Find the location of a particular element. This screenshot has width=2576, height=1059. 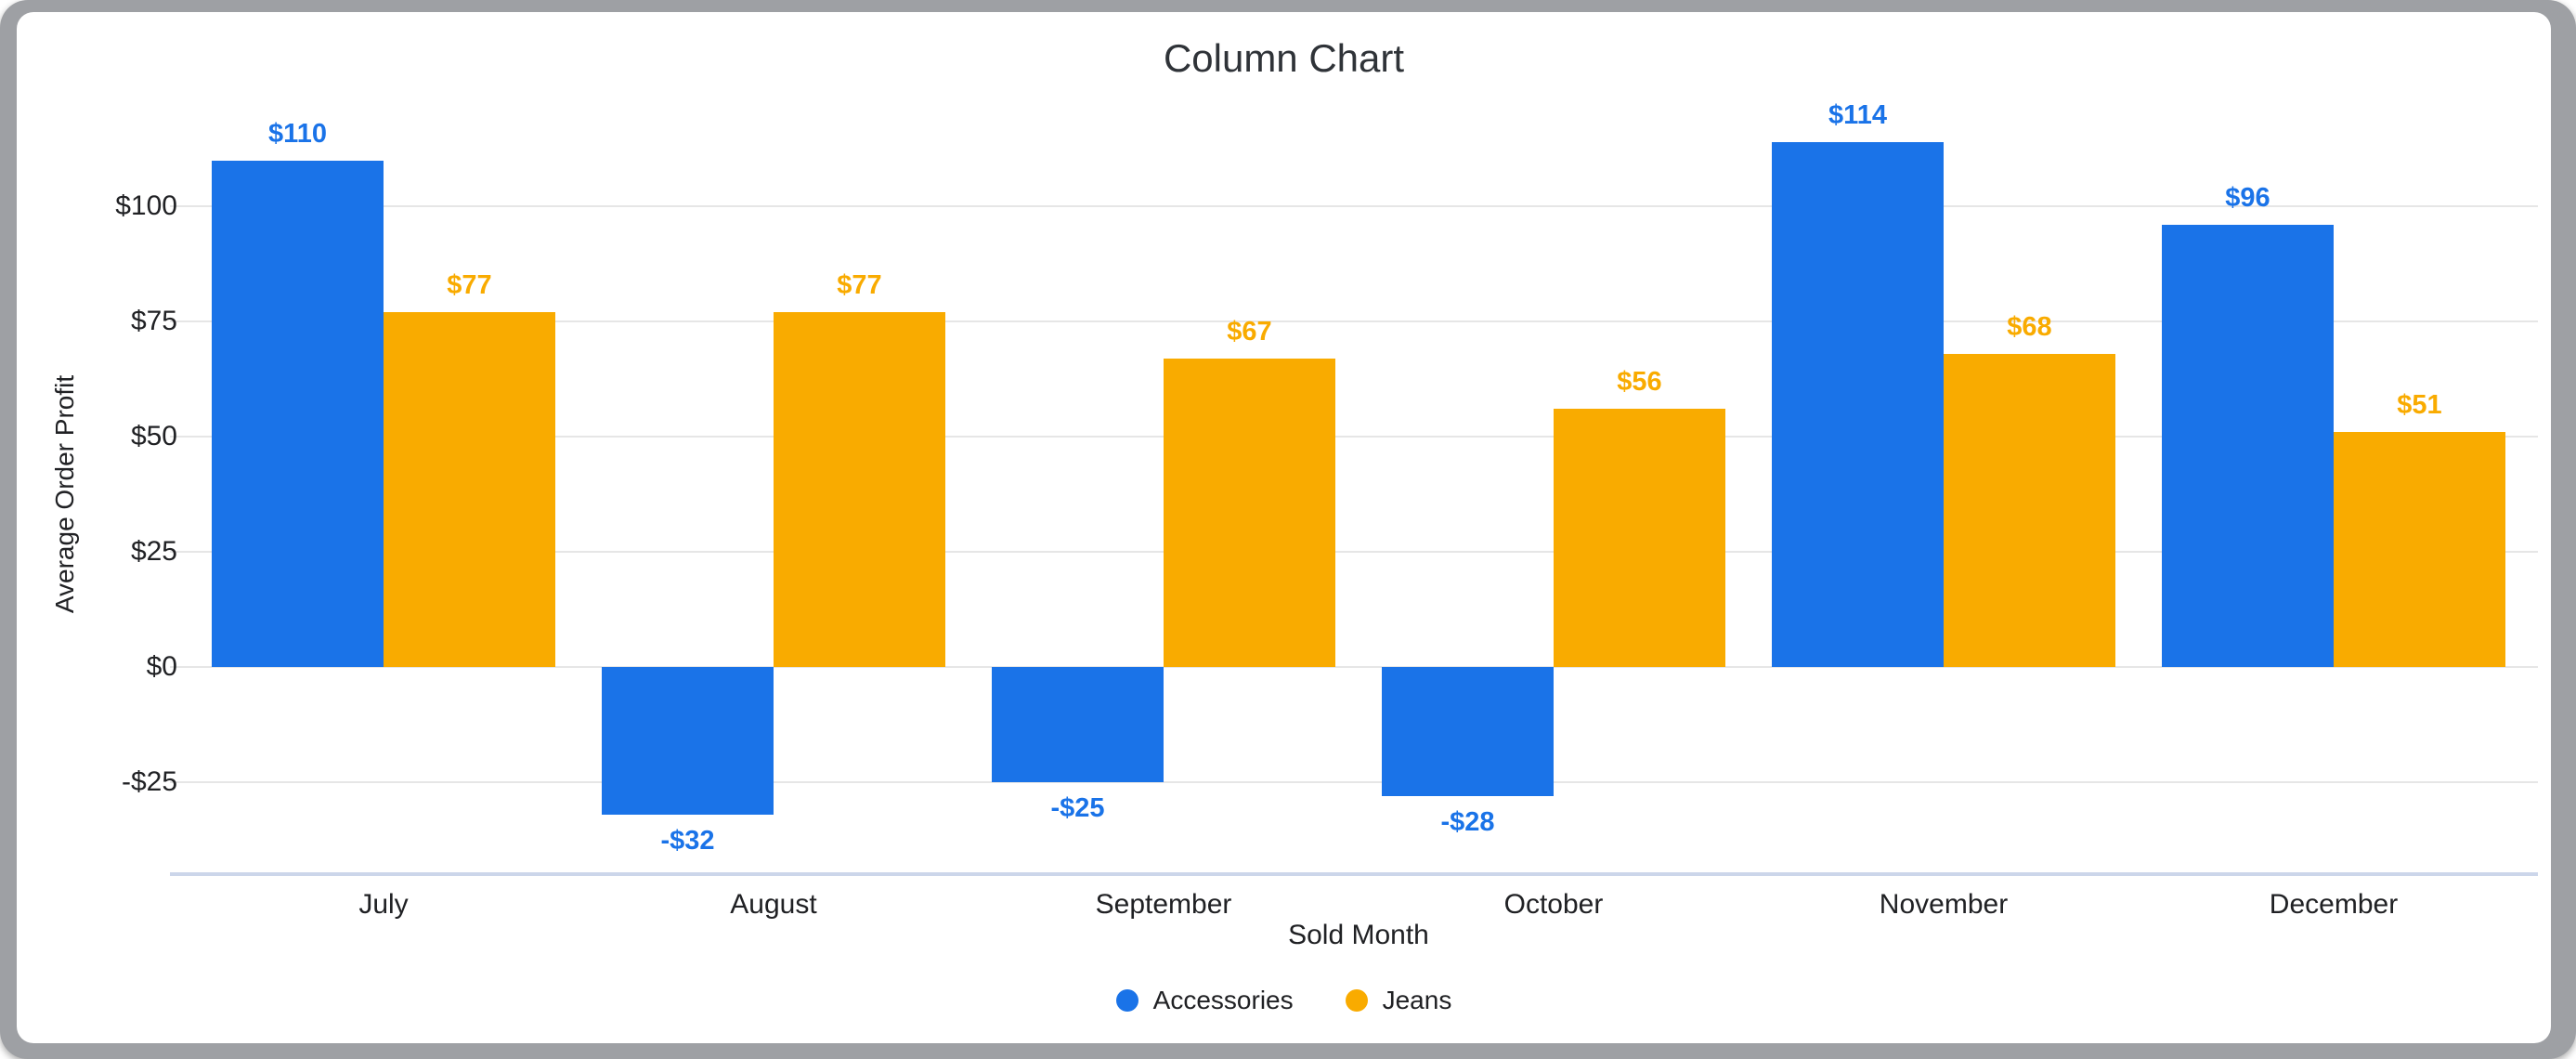

value-label-jeans-december: $51 is located at coordinates (2419, 405).